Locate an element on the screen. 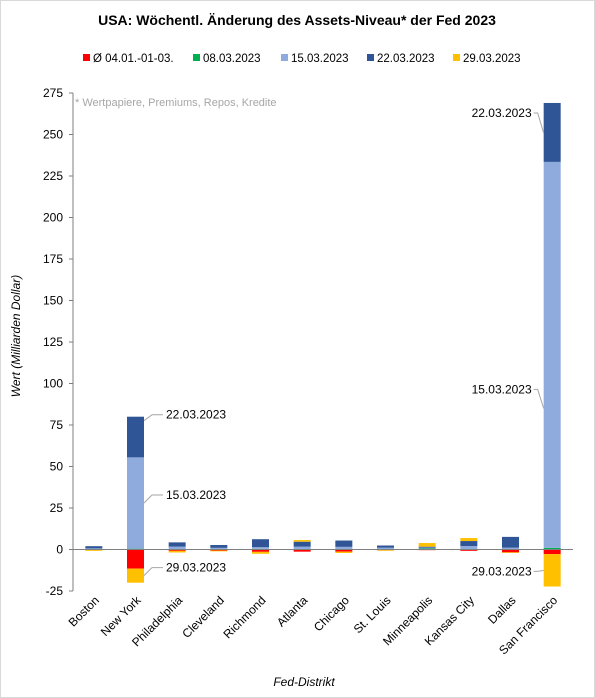  bar-richmond-29-03-2023 is located at coordinates (260, 552).